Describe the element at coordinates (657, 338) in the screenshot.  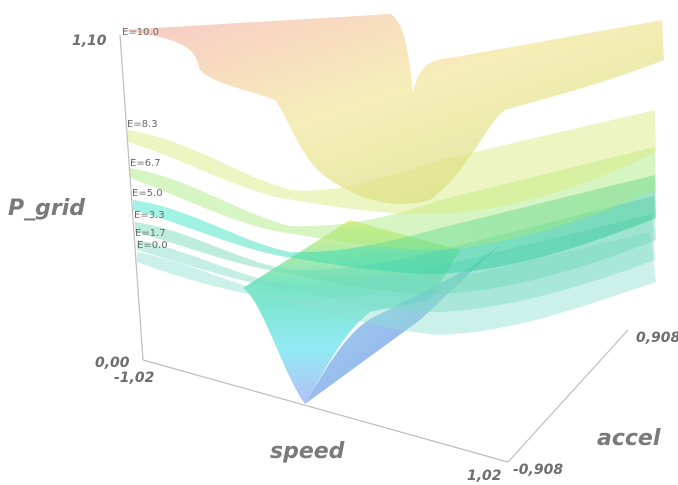
I see `y-max-tick: 0,908` at that location.